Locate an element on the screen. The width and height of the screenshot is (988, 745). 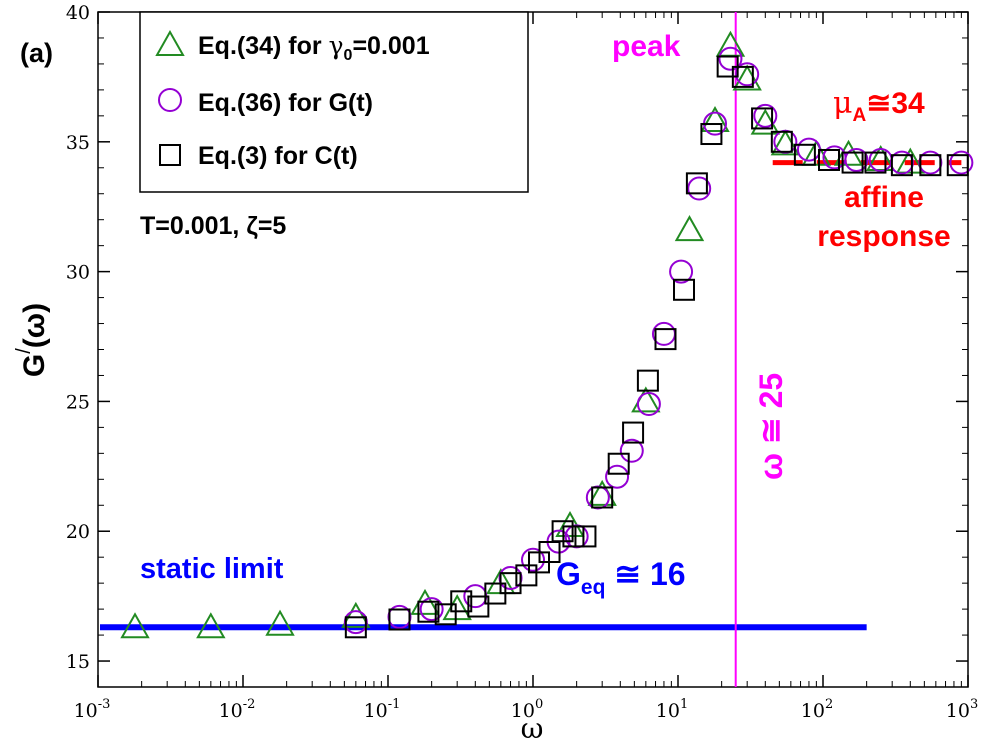
legend-entry-2: Eq.(3) for C(t) is located at coordinates (278, 156).